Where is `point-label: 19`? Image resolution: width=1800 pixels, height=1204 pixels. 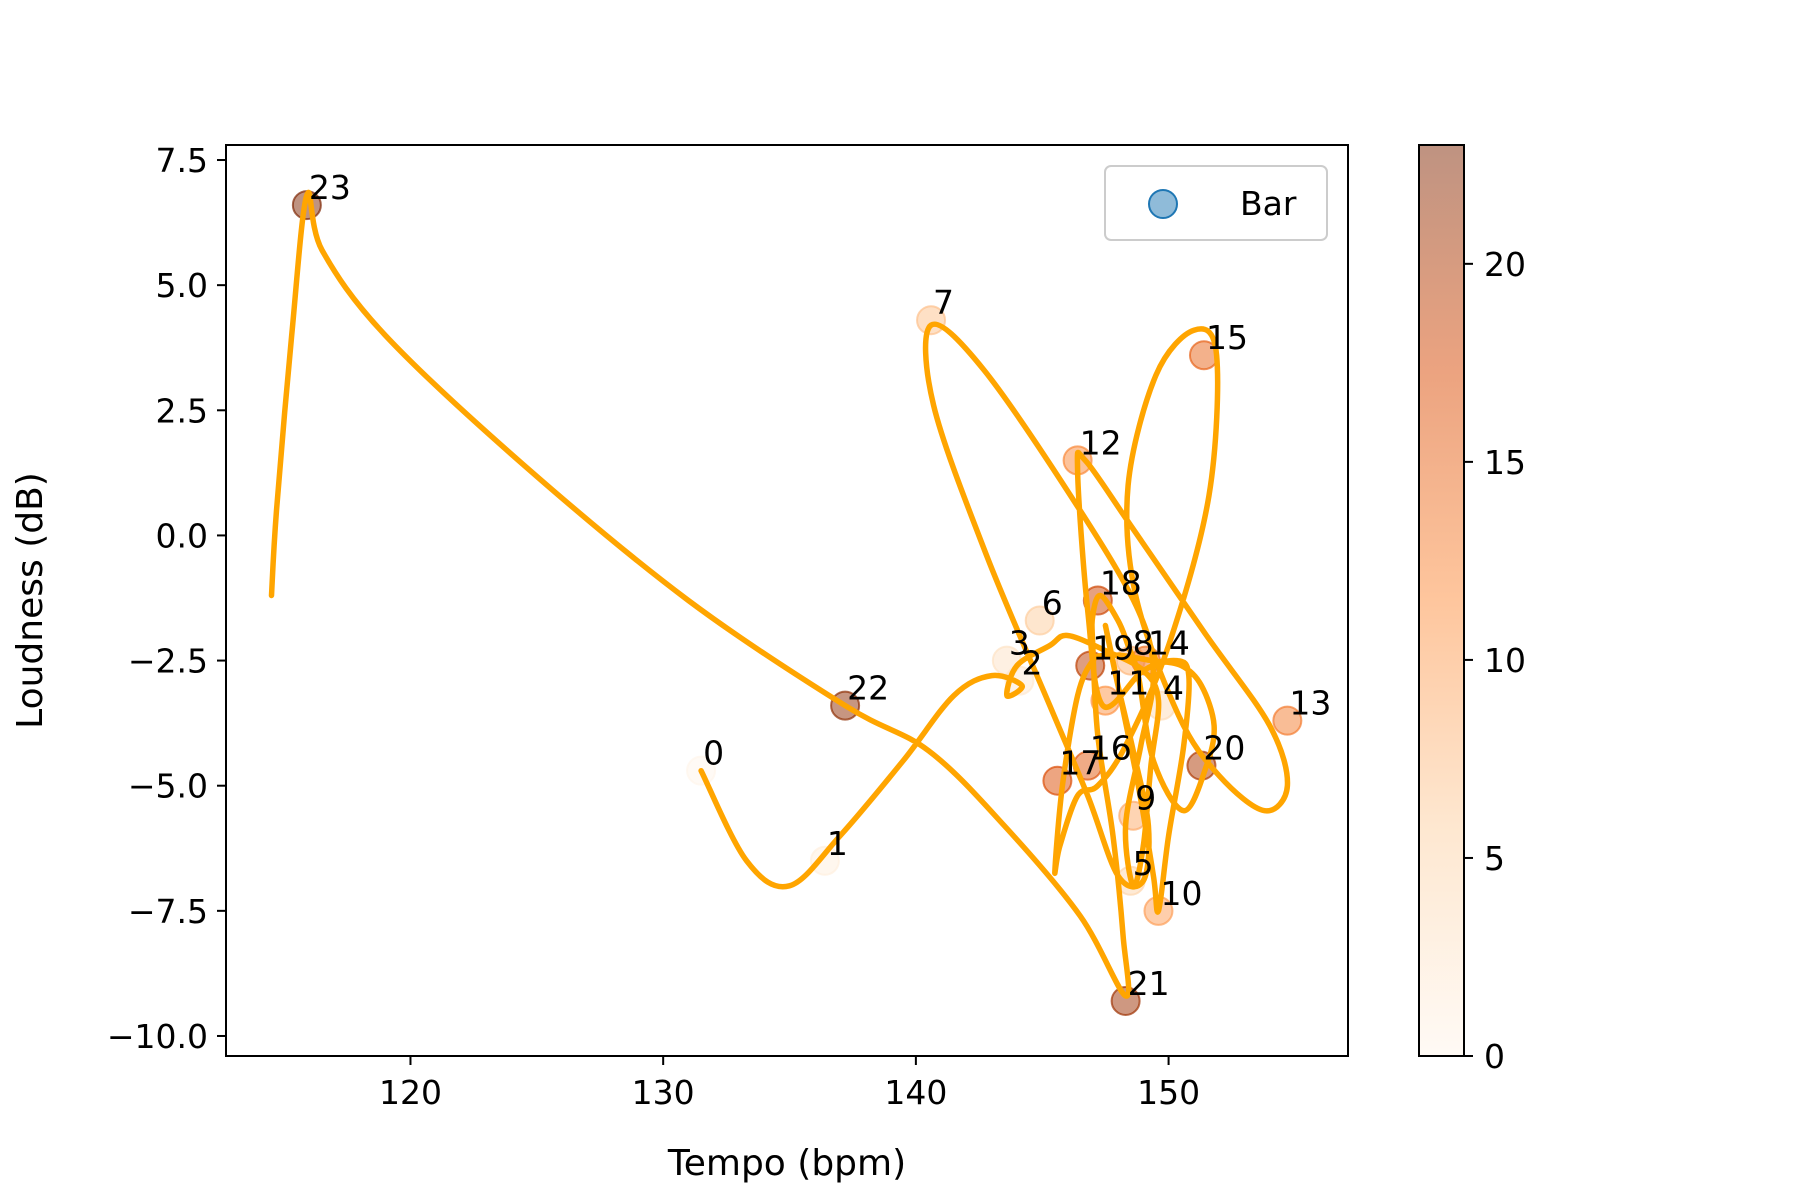
point-label: 19 is located at coordinates (1113, 648).